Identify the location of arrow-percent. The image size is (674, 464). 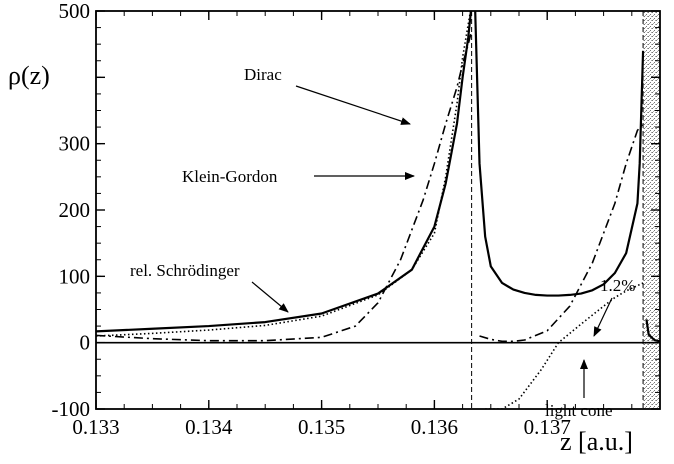
(603, 317).